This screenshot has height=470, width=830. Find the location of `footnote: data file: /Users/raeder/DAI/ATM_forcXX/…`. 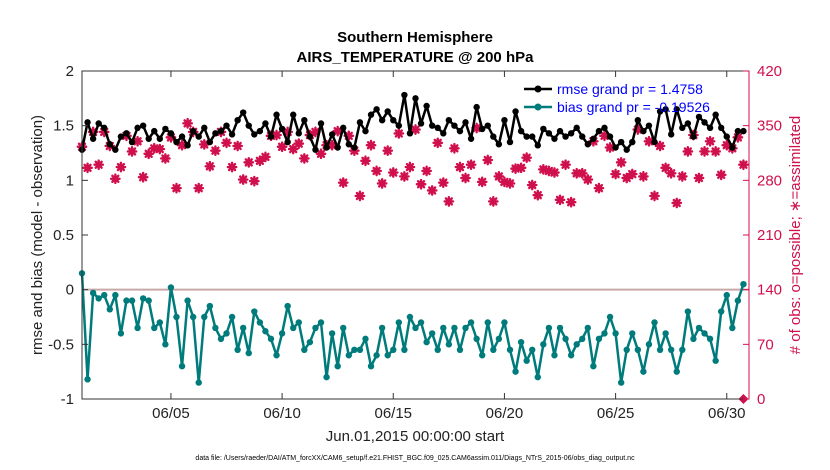

footnote: data file: /Users/raeder/DAI/ATM_forcXX/… is located at coordinates (415, 458).